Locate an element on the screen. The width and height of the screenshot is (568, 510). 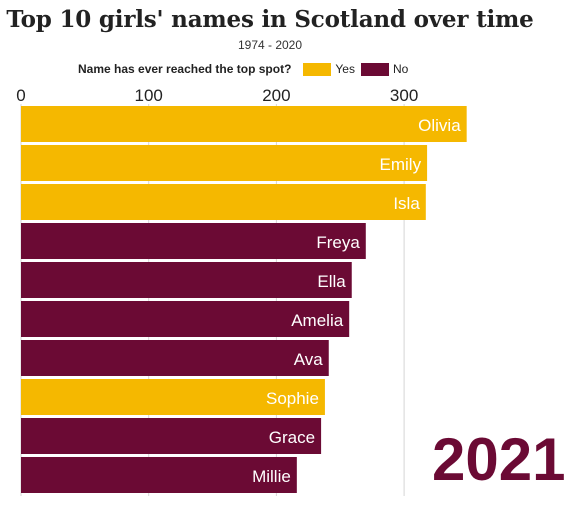
legend-label-yes: Yes is located at coordinates (345, 69).